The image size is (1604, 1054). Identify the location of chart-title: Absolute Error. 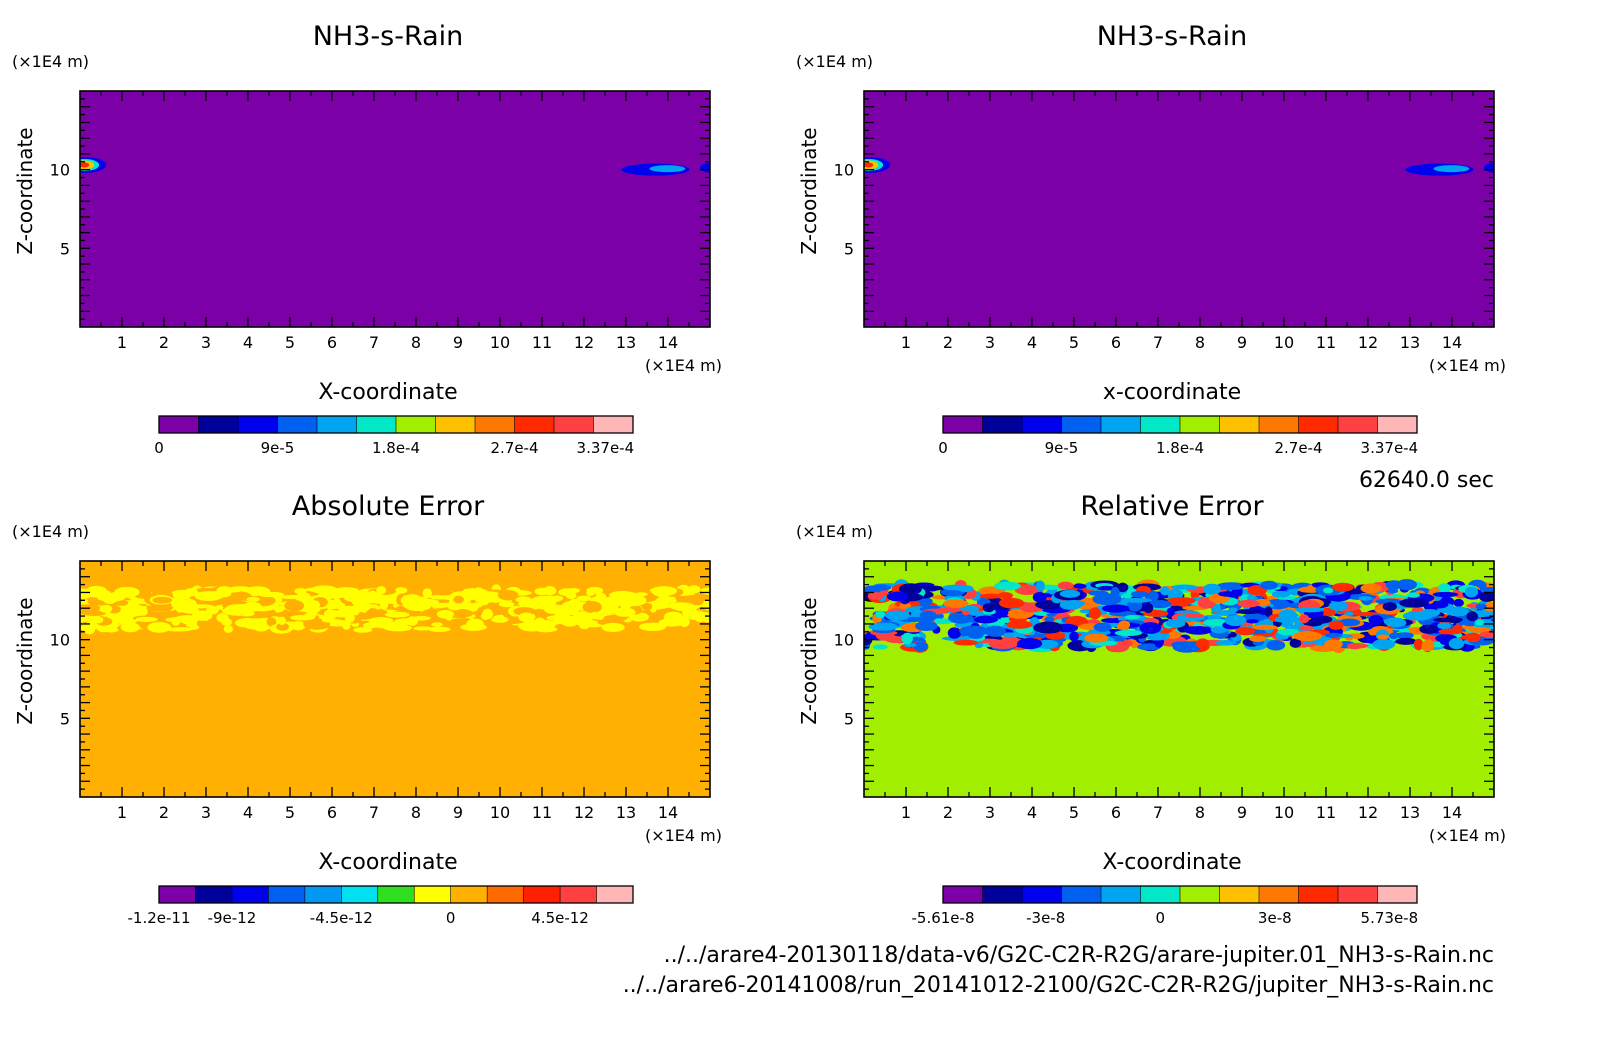
(388, 506).